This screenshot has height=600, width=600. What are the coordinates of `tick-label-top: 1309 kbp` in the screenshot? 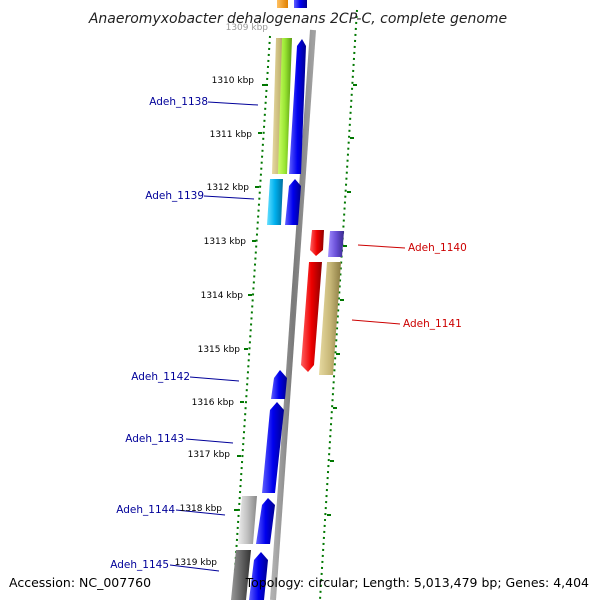 It's located at (247, 28).